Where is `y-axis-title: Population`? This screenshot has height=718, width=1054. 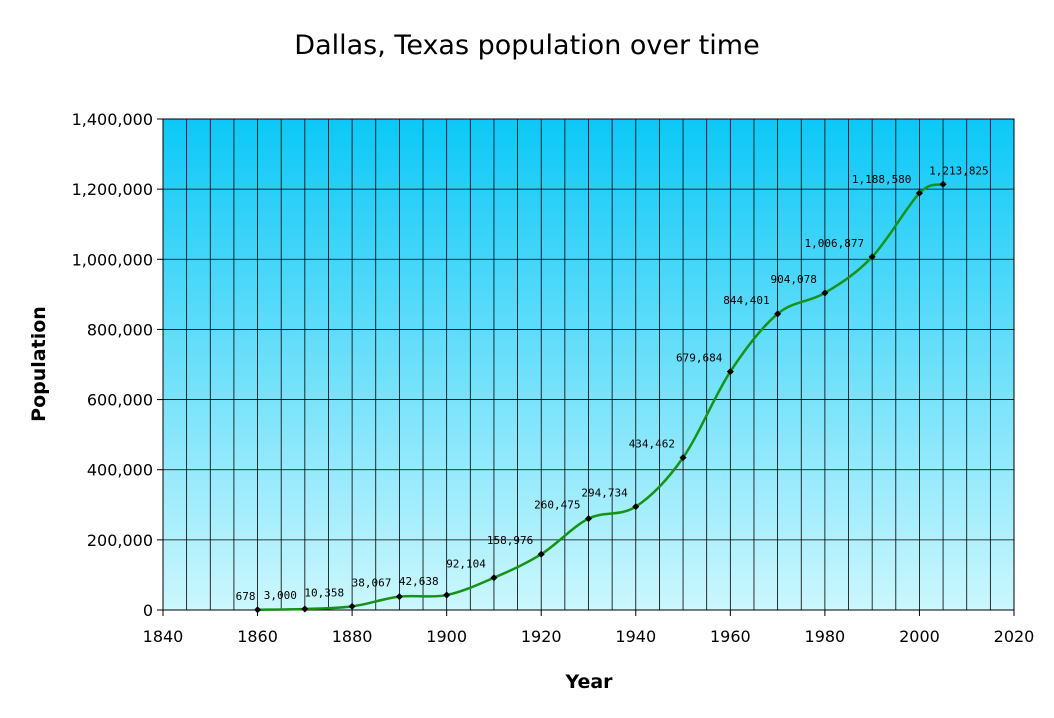
y-axis-title: Population is located at coordinates (39, 364).